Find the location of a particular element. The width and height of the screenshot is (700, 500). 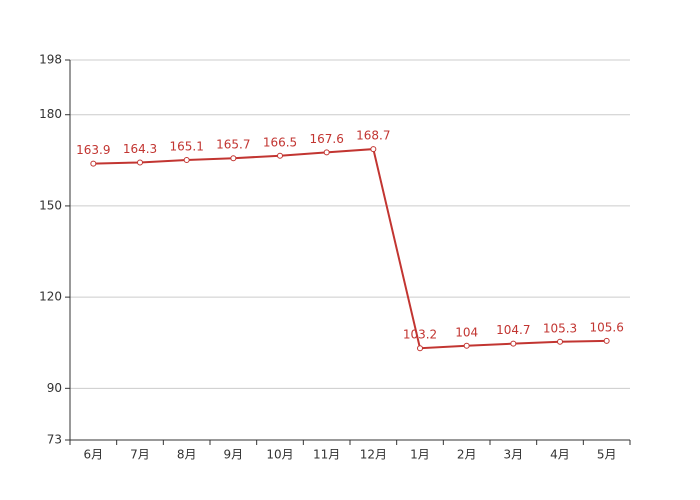

value-label: 104 is located at coordinates (466, 332).